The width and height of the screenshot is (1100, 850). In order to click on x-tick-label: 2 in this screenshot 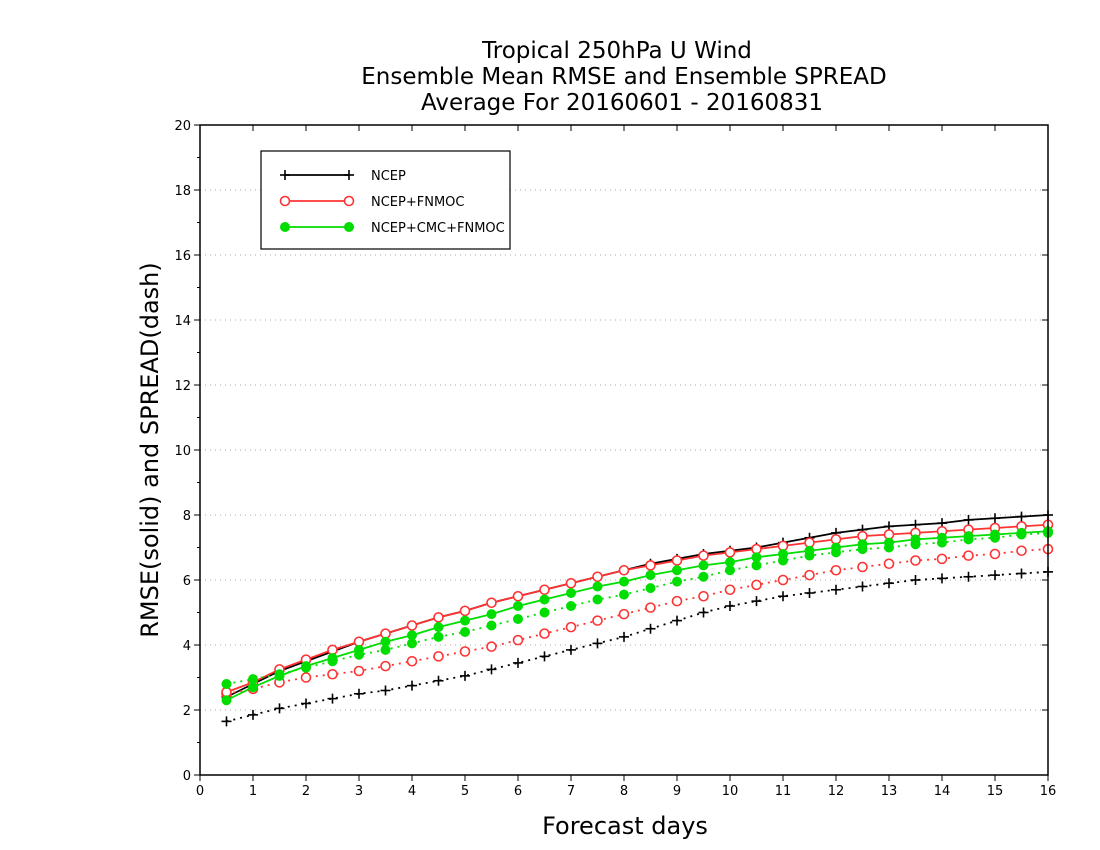, I will do `click(306, 791)`.